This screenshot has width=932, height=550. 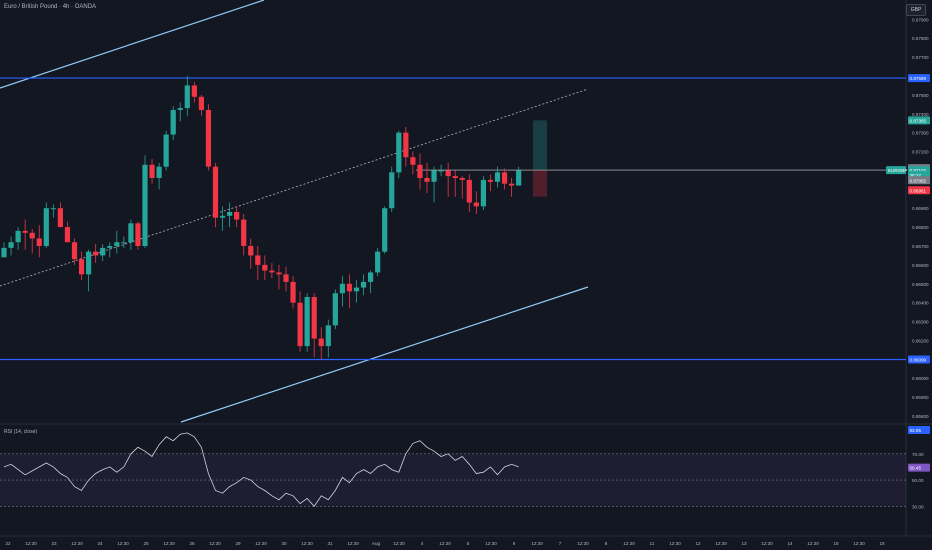 I want to click on time-axis-label: 23, so click(x=54, y=543).